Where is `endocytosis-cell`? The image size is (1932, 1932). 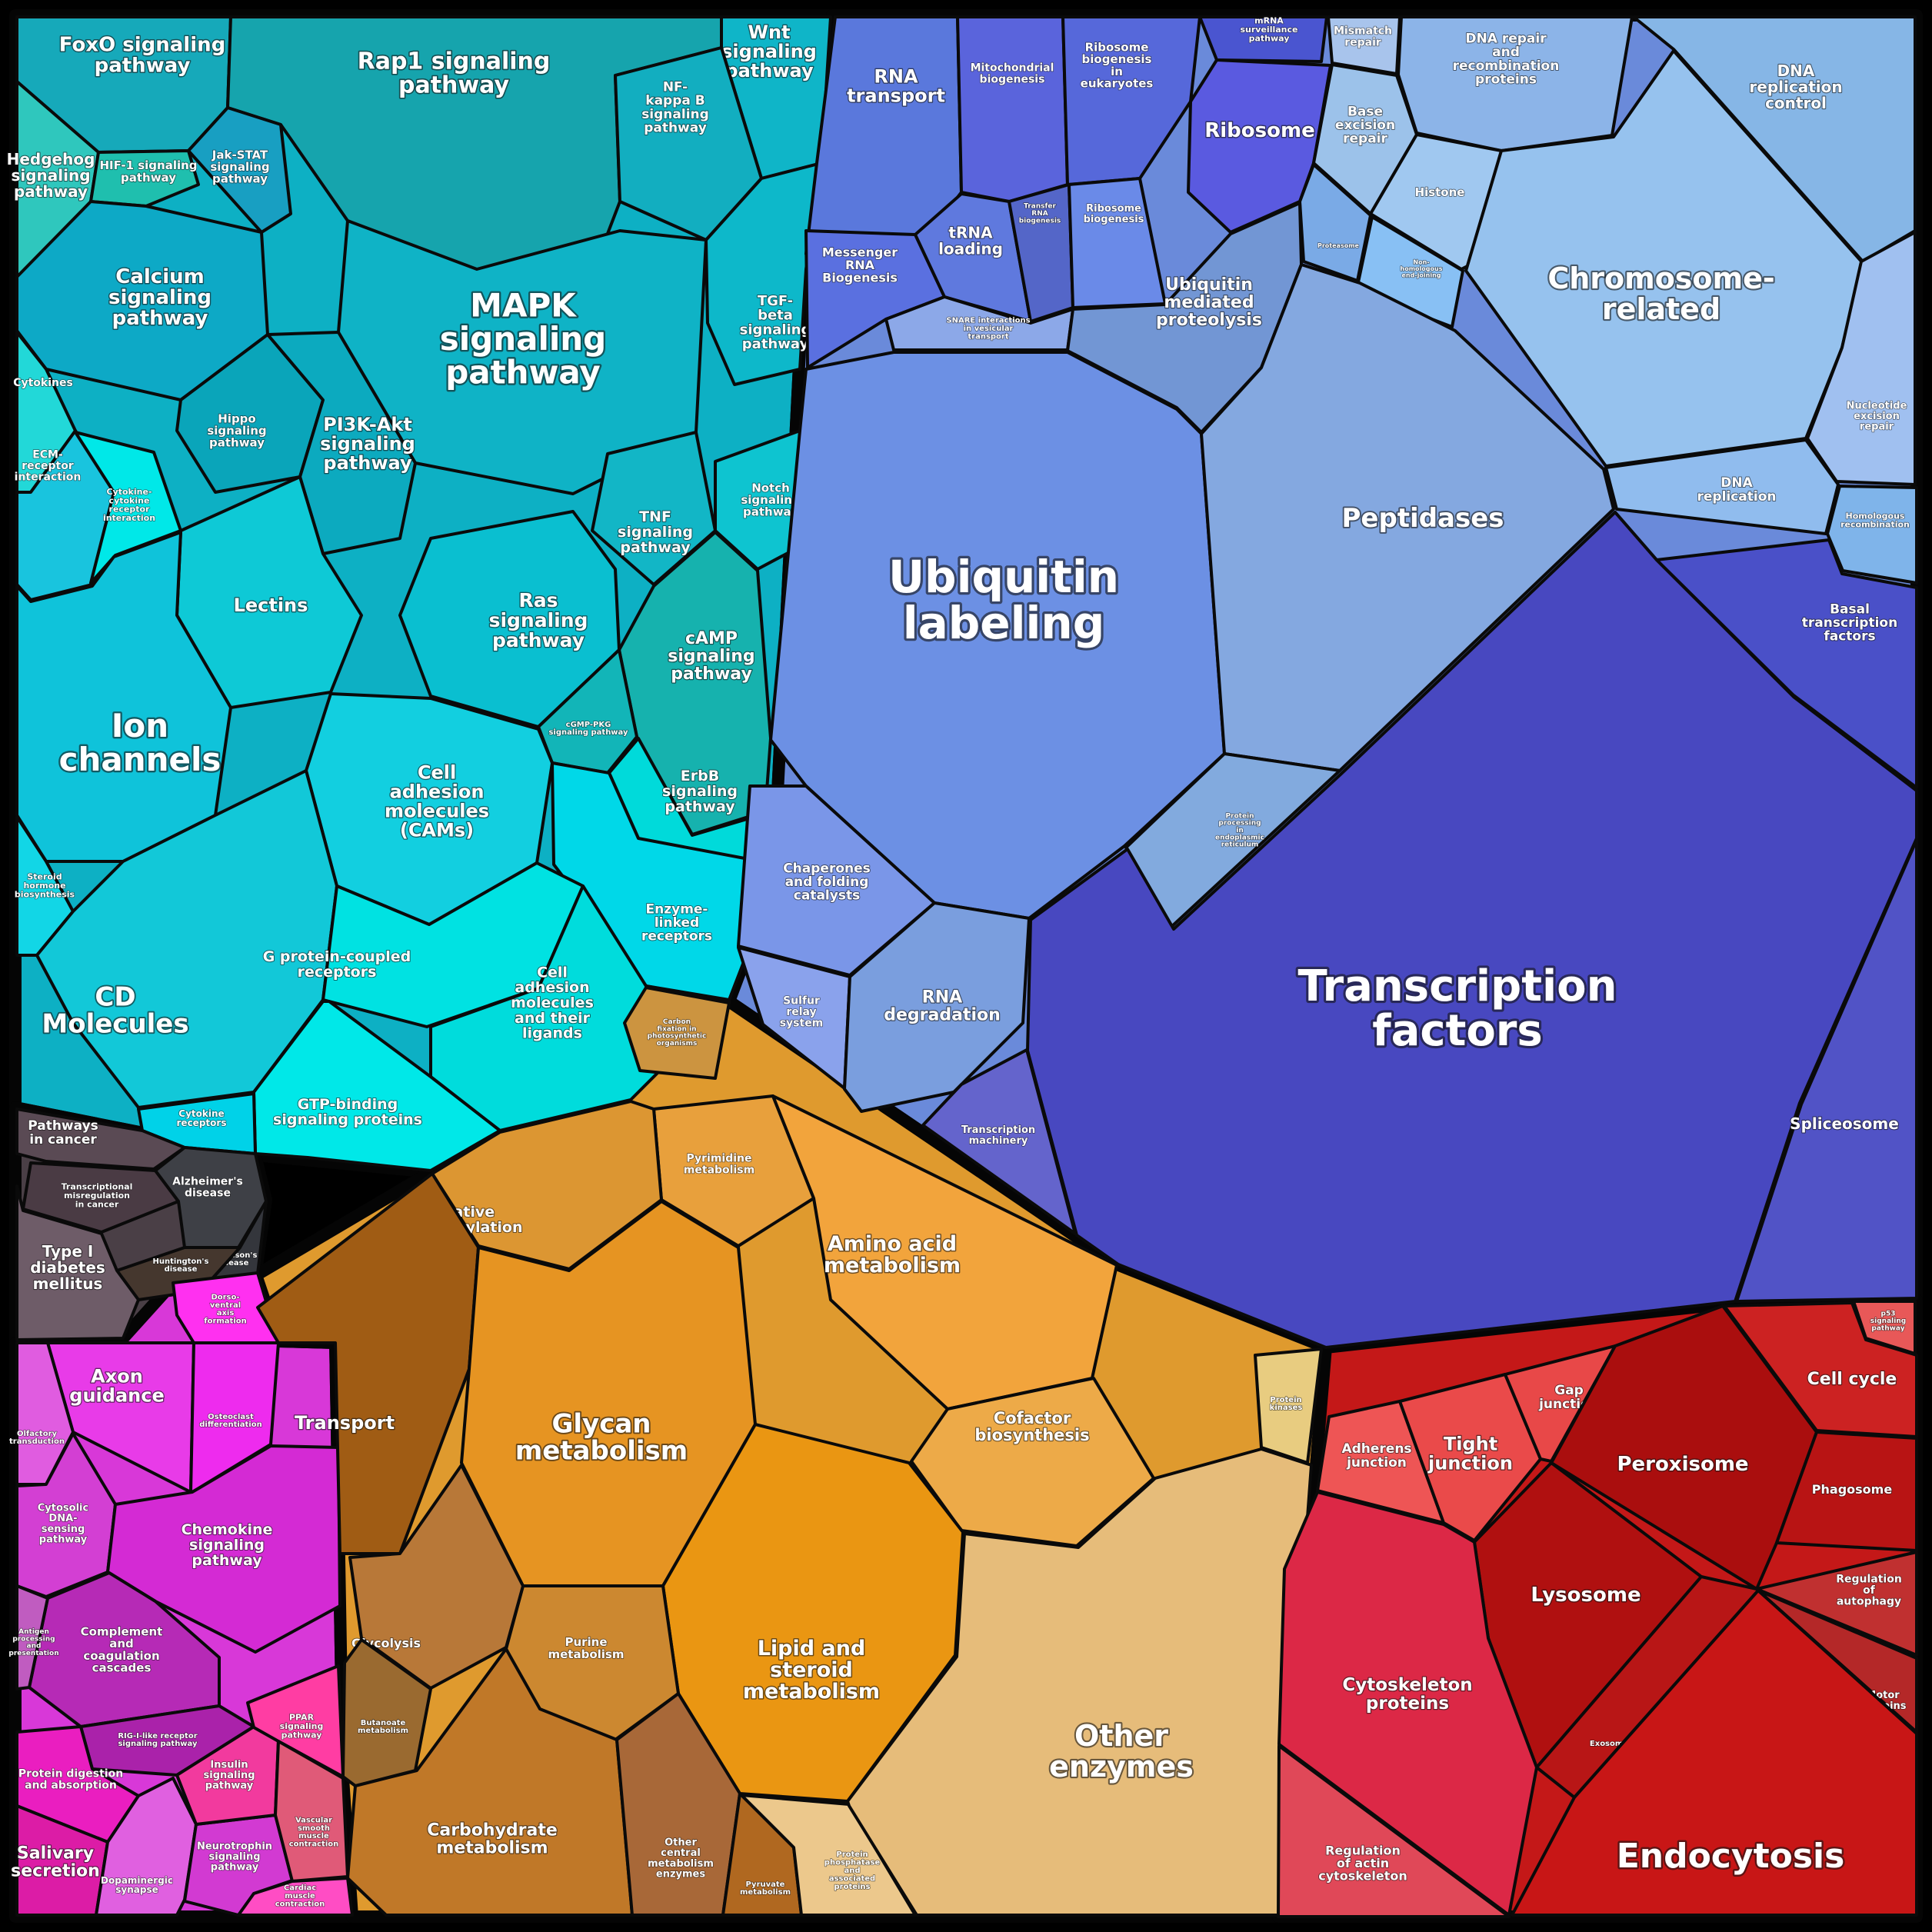 endocytosis-cell is located at coordinates (1714, 1753).